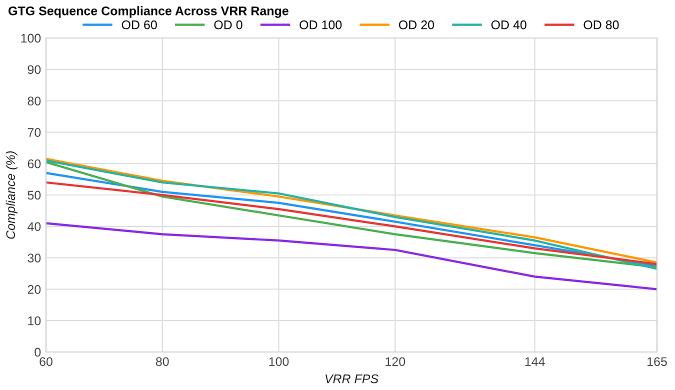 This screenshot has width=675, height=390. Describe the element at coordinates (351, 379) in the screenshot. I see `x-axis-title: VRR FPS` at that location.